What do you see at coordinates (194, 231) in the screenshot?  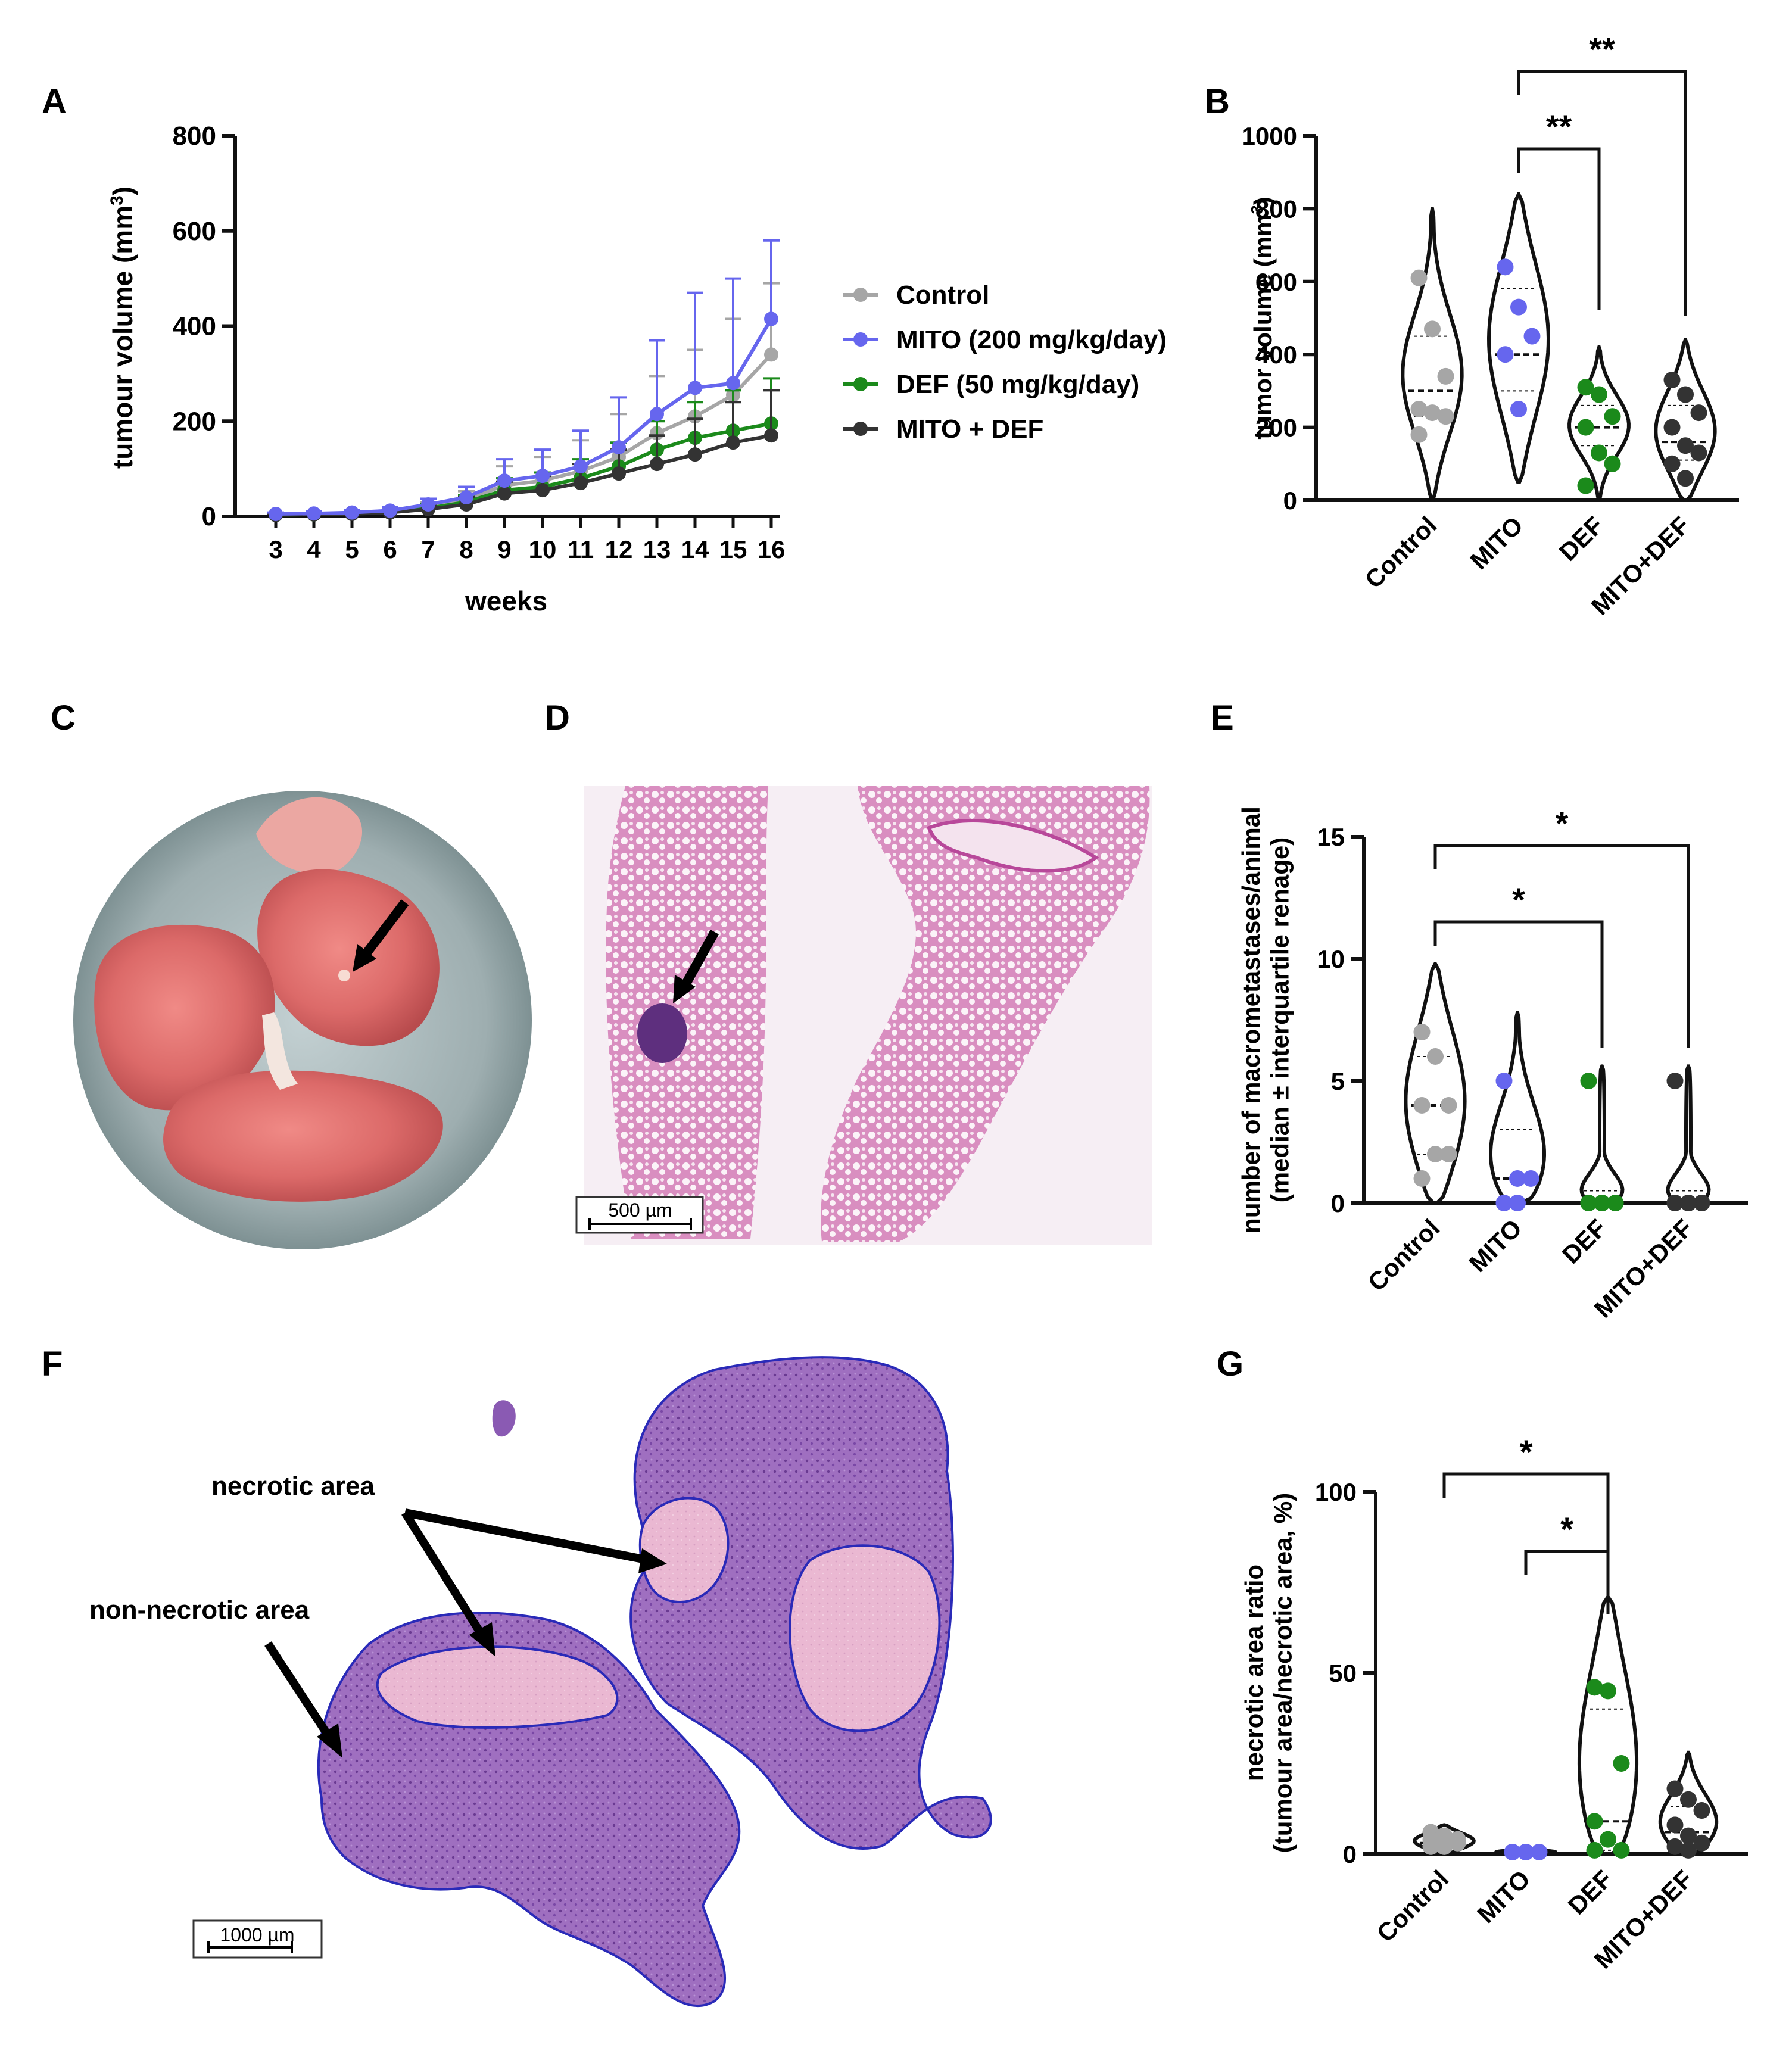 I see `y-tick-label: 600` at bounding box center [194, 231].